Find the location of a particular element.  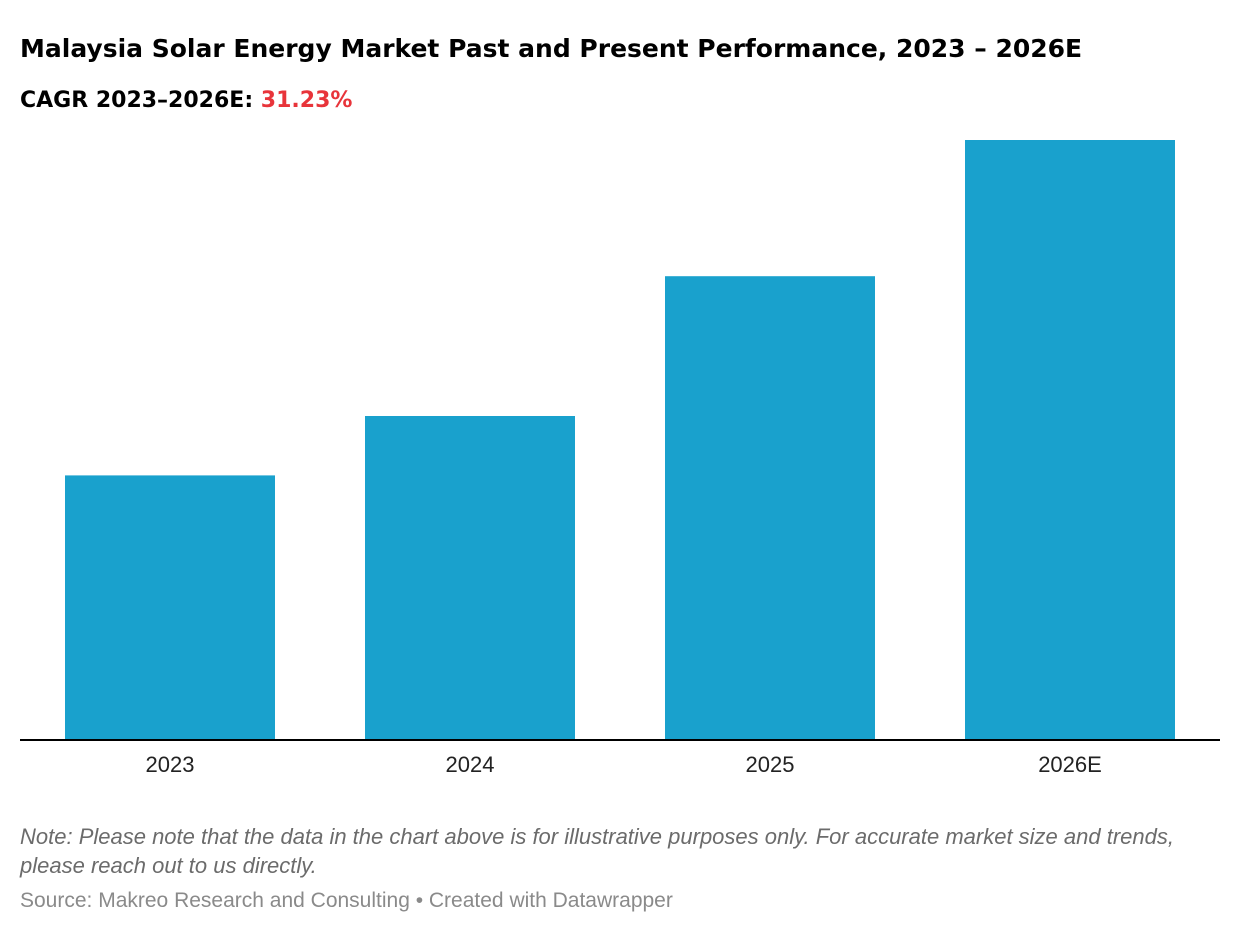

x-tick-label-2023: 2023 is located at coordinates (170, 764).